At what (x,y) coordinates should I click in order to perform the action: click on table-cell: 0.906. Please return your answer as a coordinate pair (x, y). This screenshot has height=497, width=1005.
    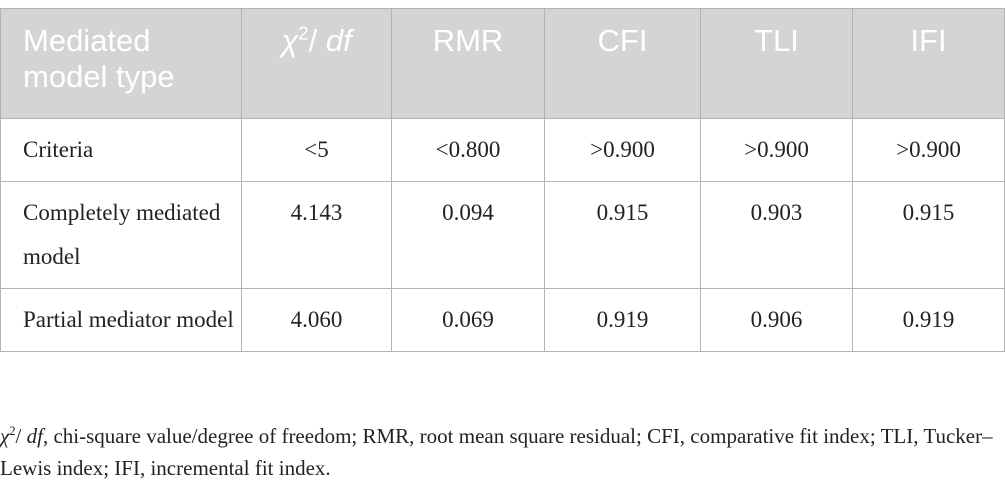
    Looking at the image, I should click on (776, 320).